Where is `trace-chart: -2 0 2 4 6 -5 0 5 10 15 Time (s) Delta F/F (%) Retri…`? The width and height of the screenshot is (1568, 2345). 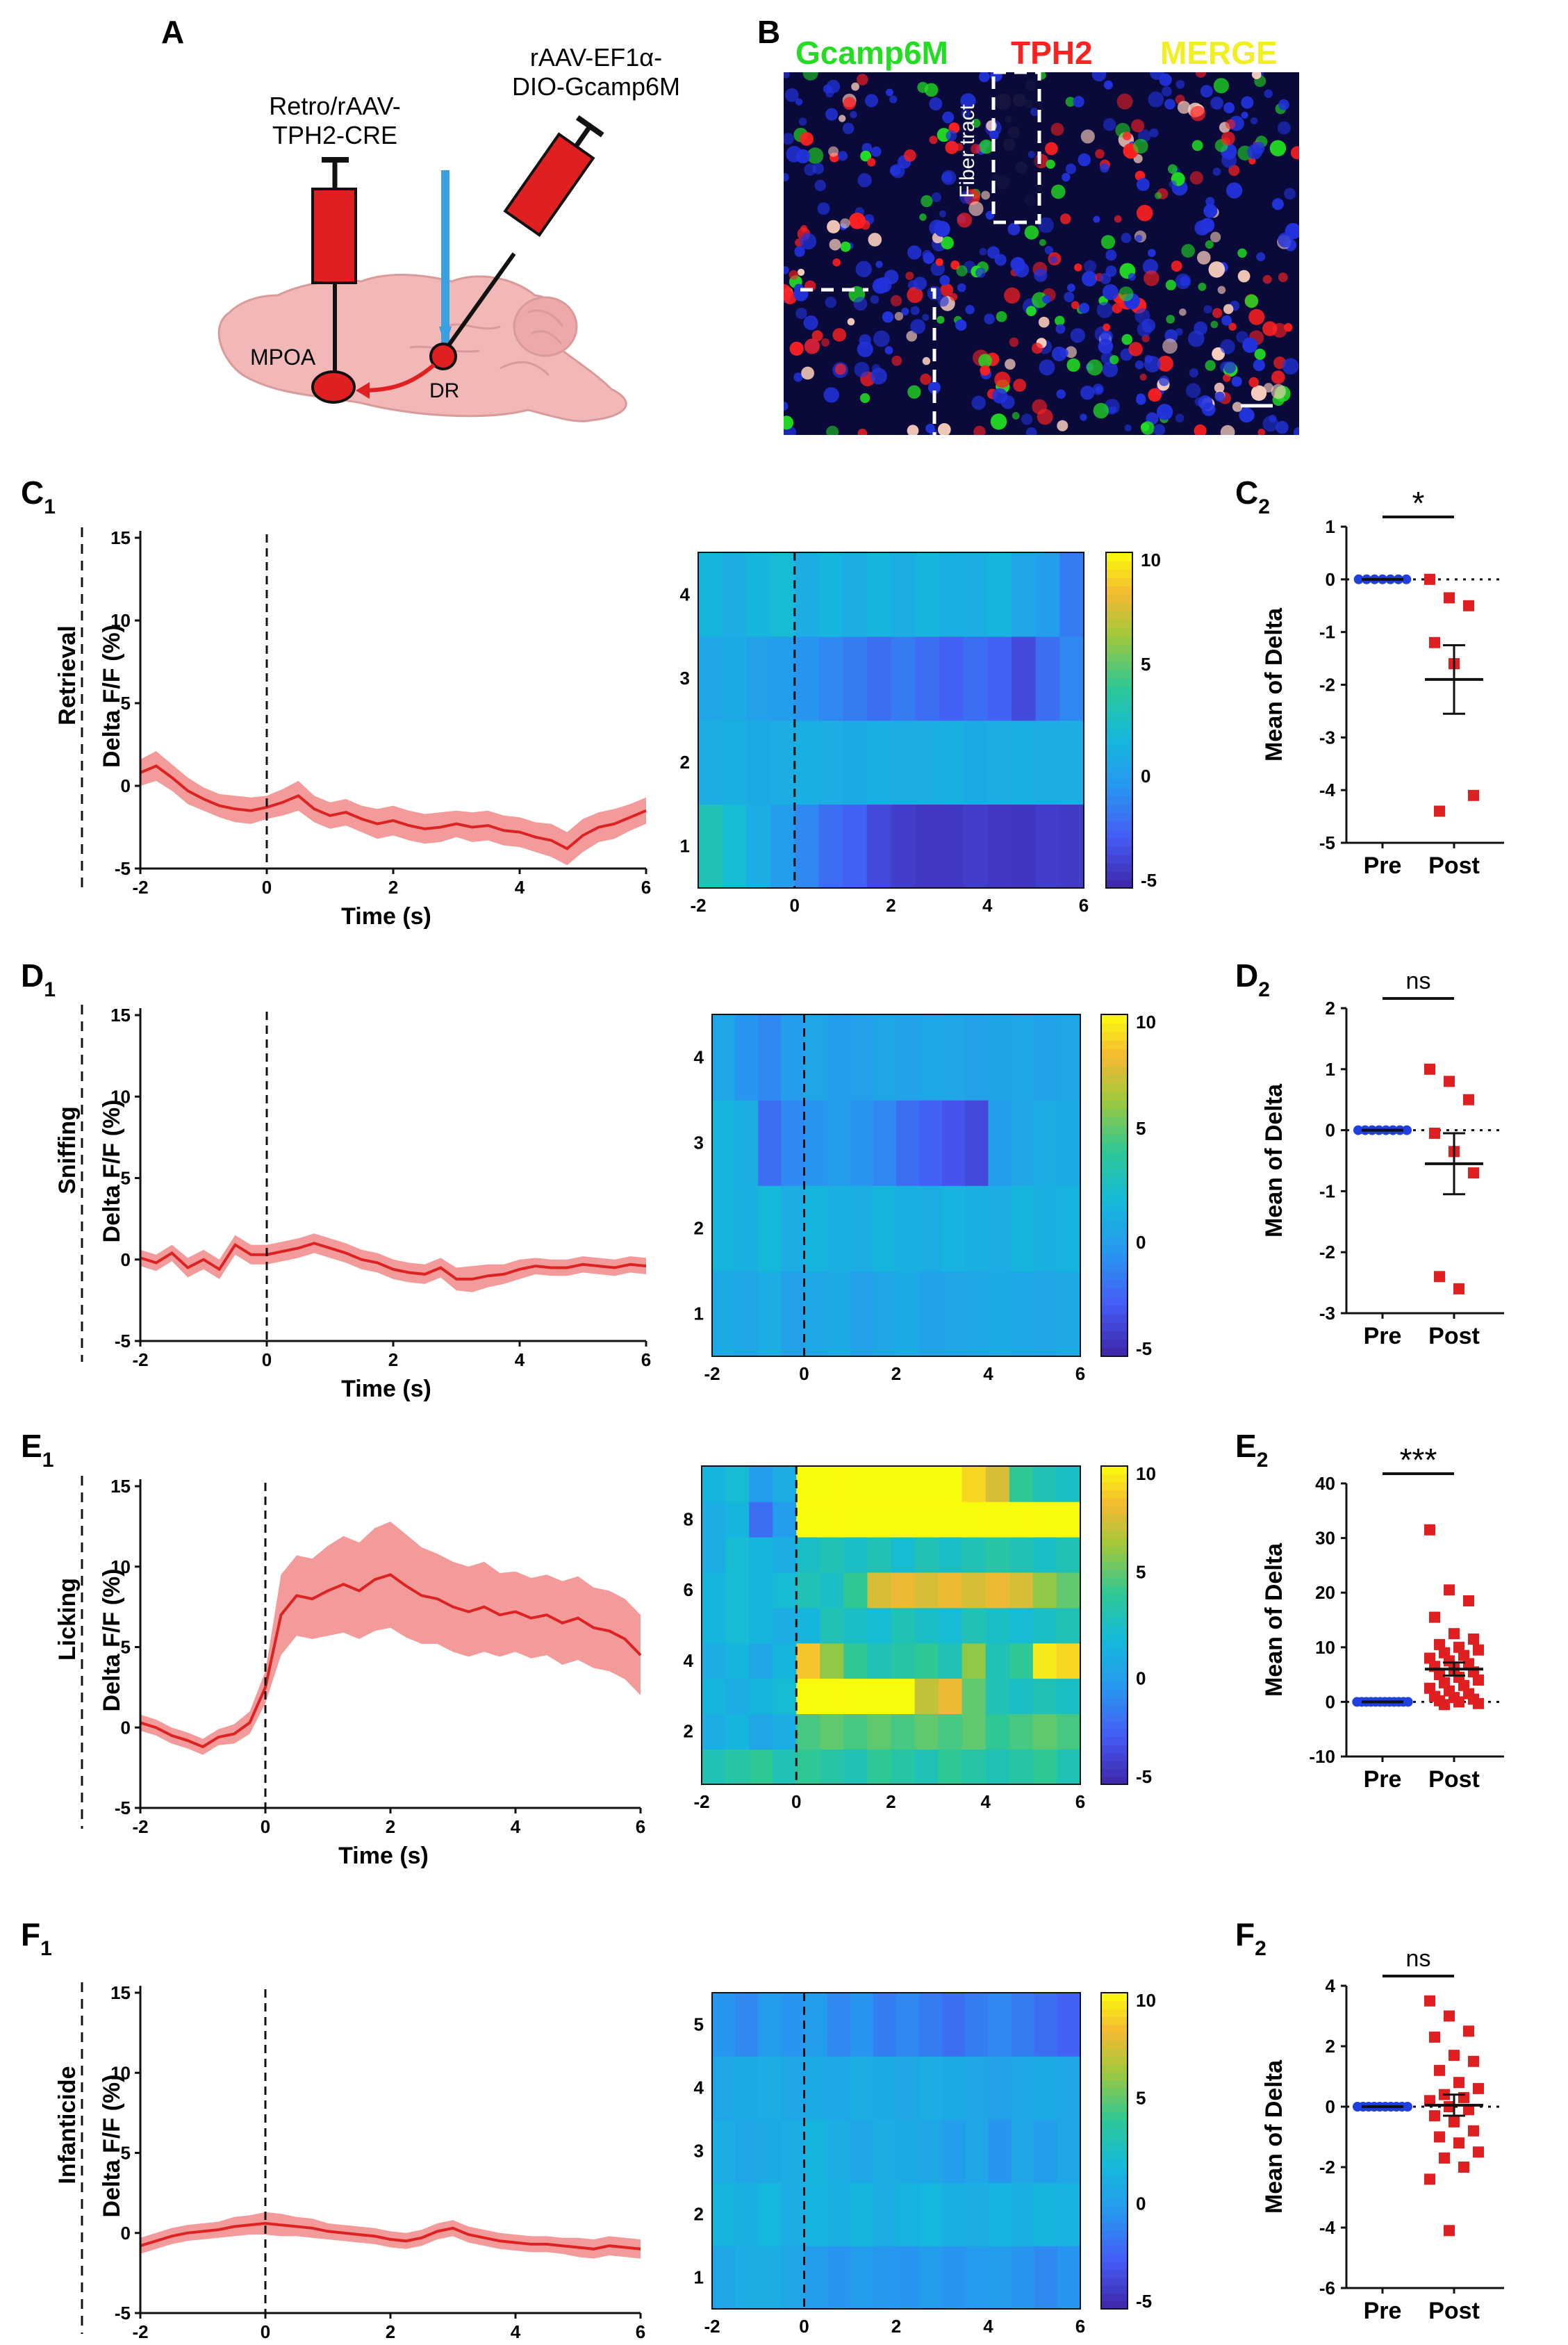
trace-chart: -2 0 2 4 6 -5 0 5 10 15 Time (s) Delta F/F (%) Retri… is located at coordinates (352, 728).